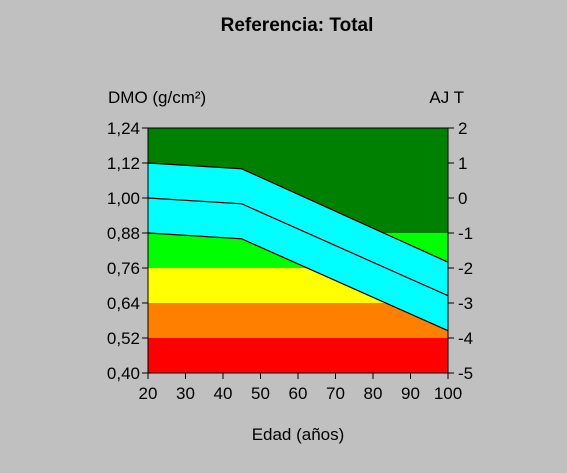 The width and height of the screenshot is (567, 473). What do you see at coordinates (123, 163) in the screenshot?
I see `y-tick-label-6: 1,12` at bounding box center [123, 163].